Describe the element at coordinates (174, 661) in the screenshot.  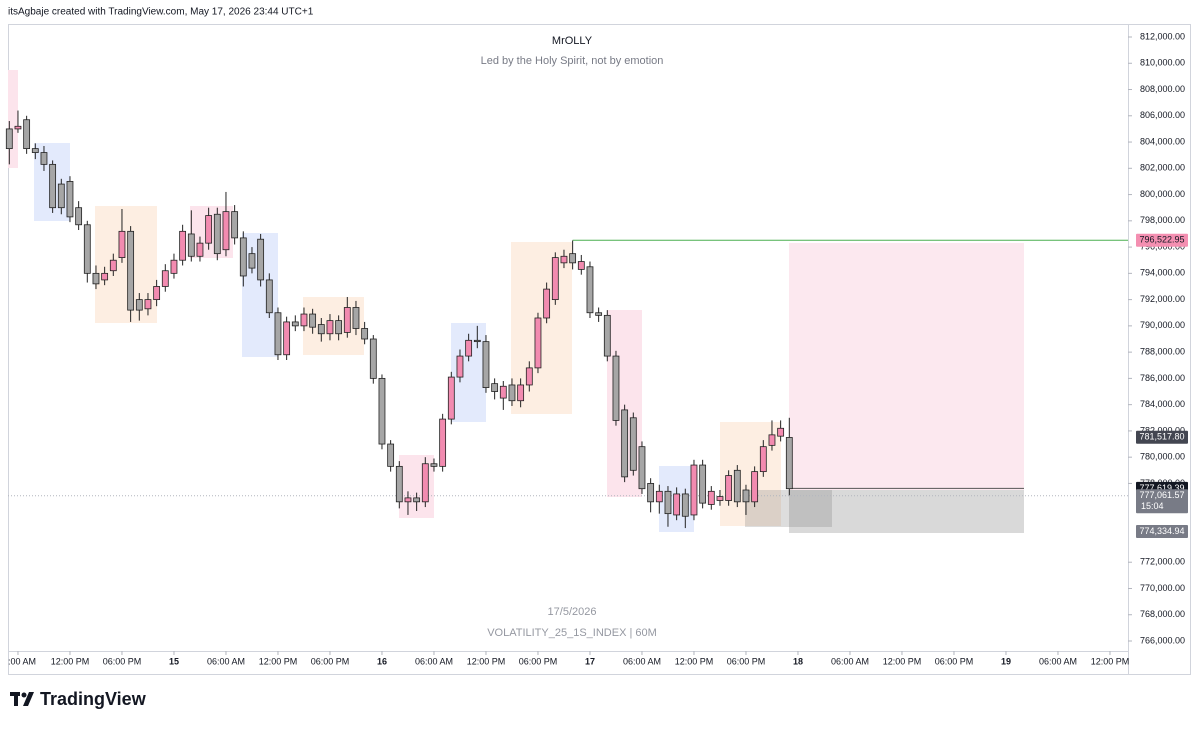
I see `x-tick-label: 15` at that location.